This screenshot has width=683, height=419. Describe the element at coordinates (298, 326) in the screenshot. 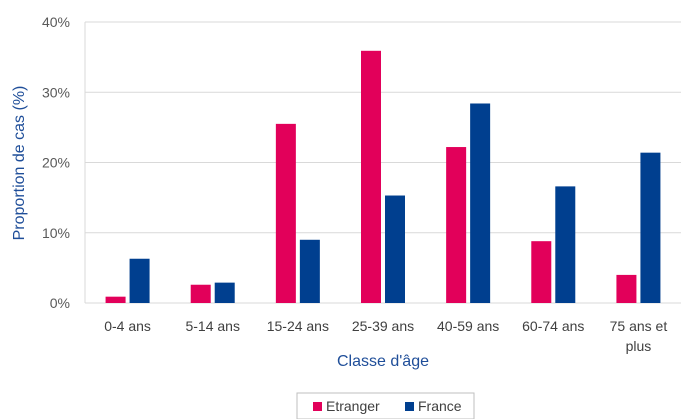

I see `x-tick-label: 15-24 ans` at that location.